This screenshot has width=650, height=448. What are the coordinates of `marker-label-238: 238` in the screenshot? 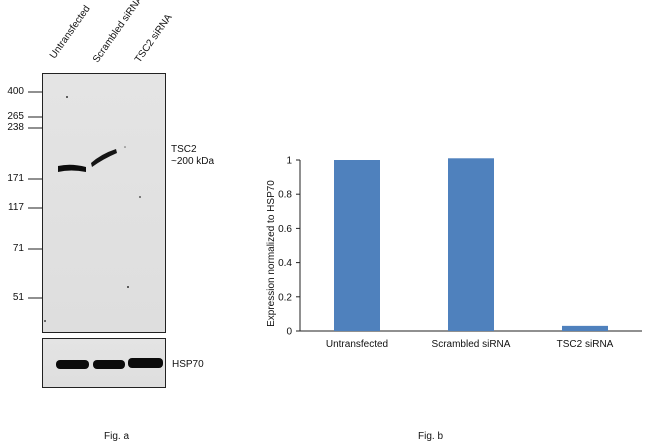 It's located at (15, 127).